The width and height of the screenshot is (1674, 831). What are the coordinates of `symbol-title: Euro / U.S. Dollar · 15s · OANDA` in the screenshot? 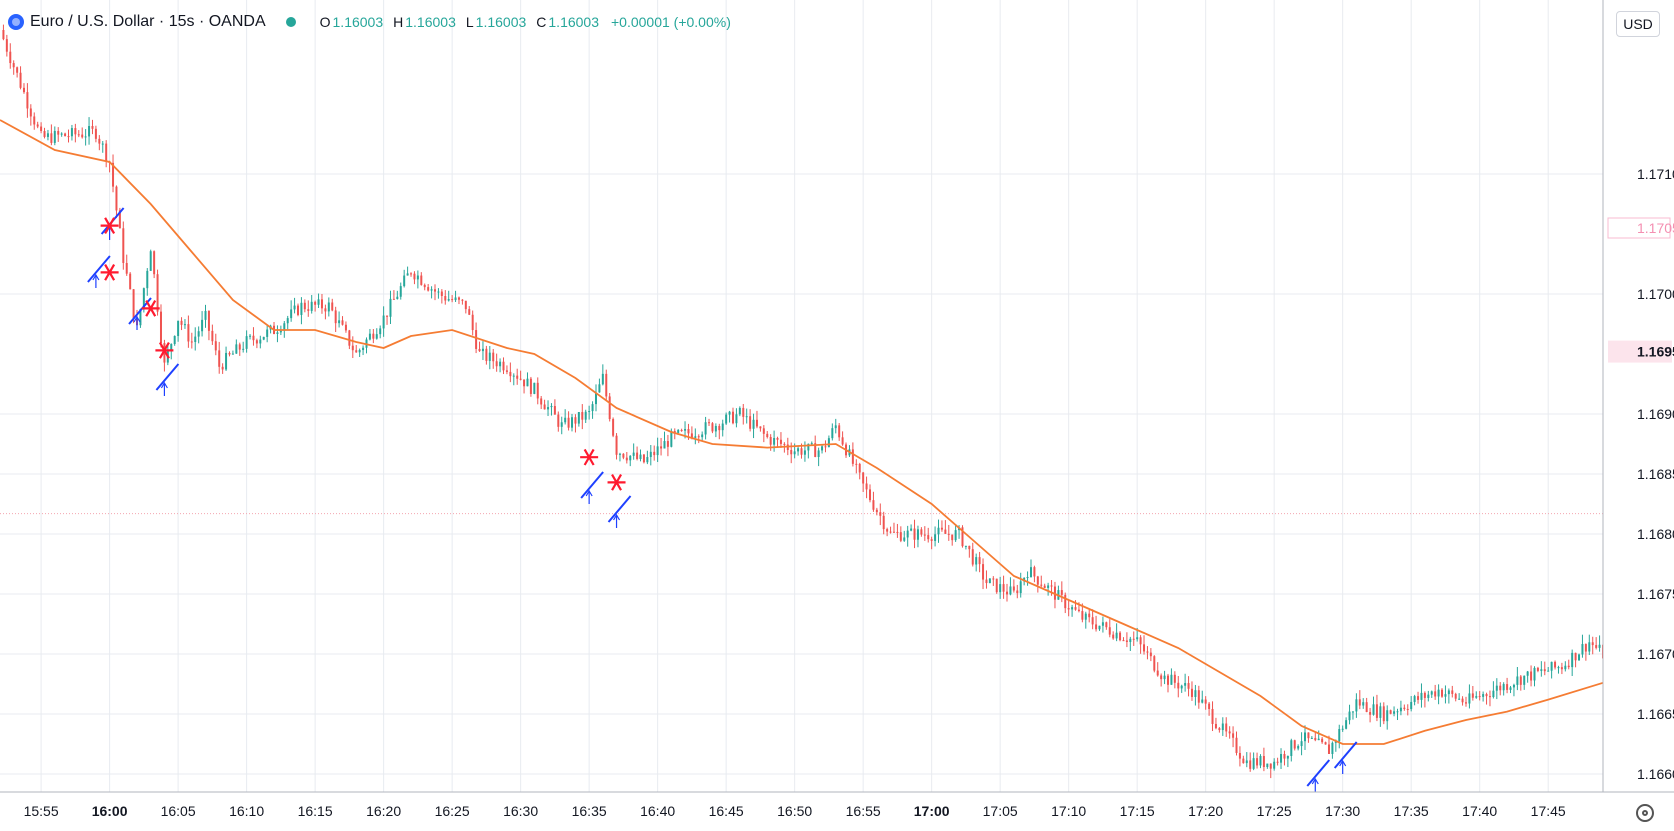 It's located at (148, 21).